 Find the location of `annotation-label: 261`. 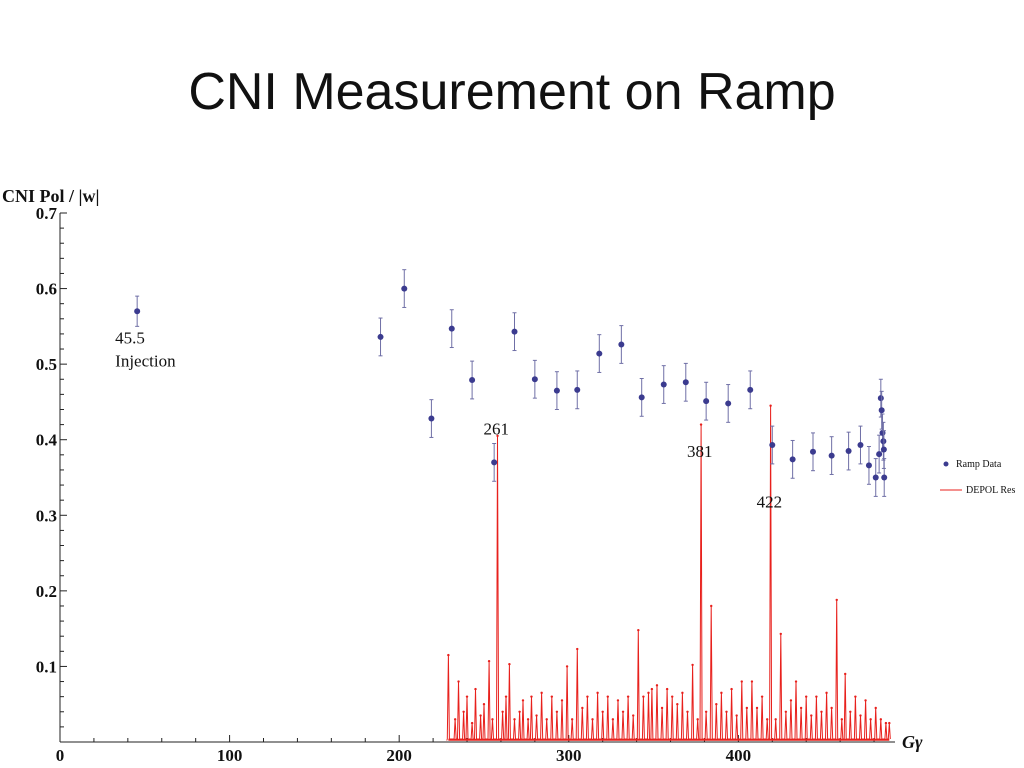

annotation-label: 261 is located at coordinates (497, 428).